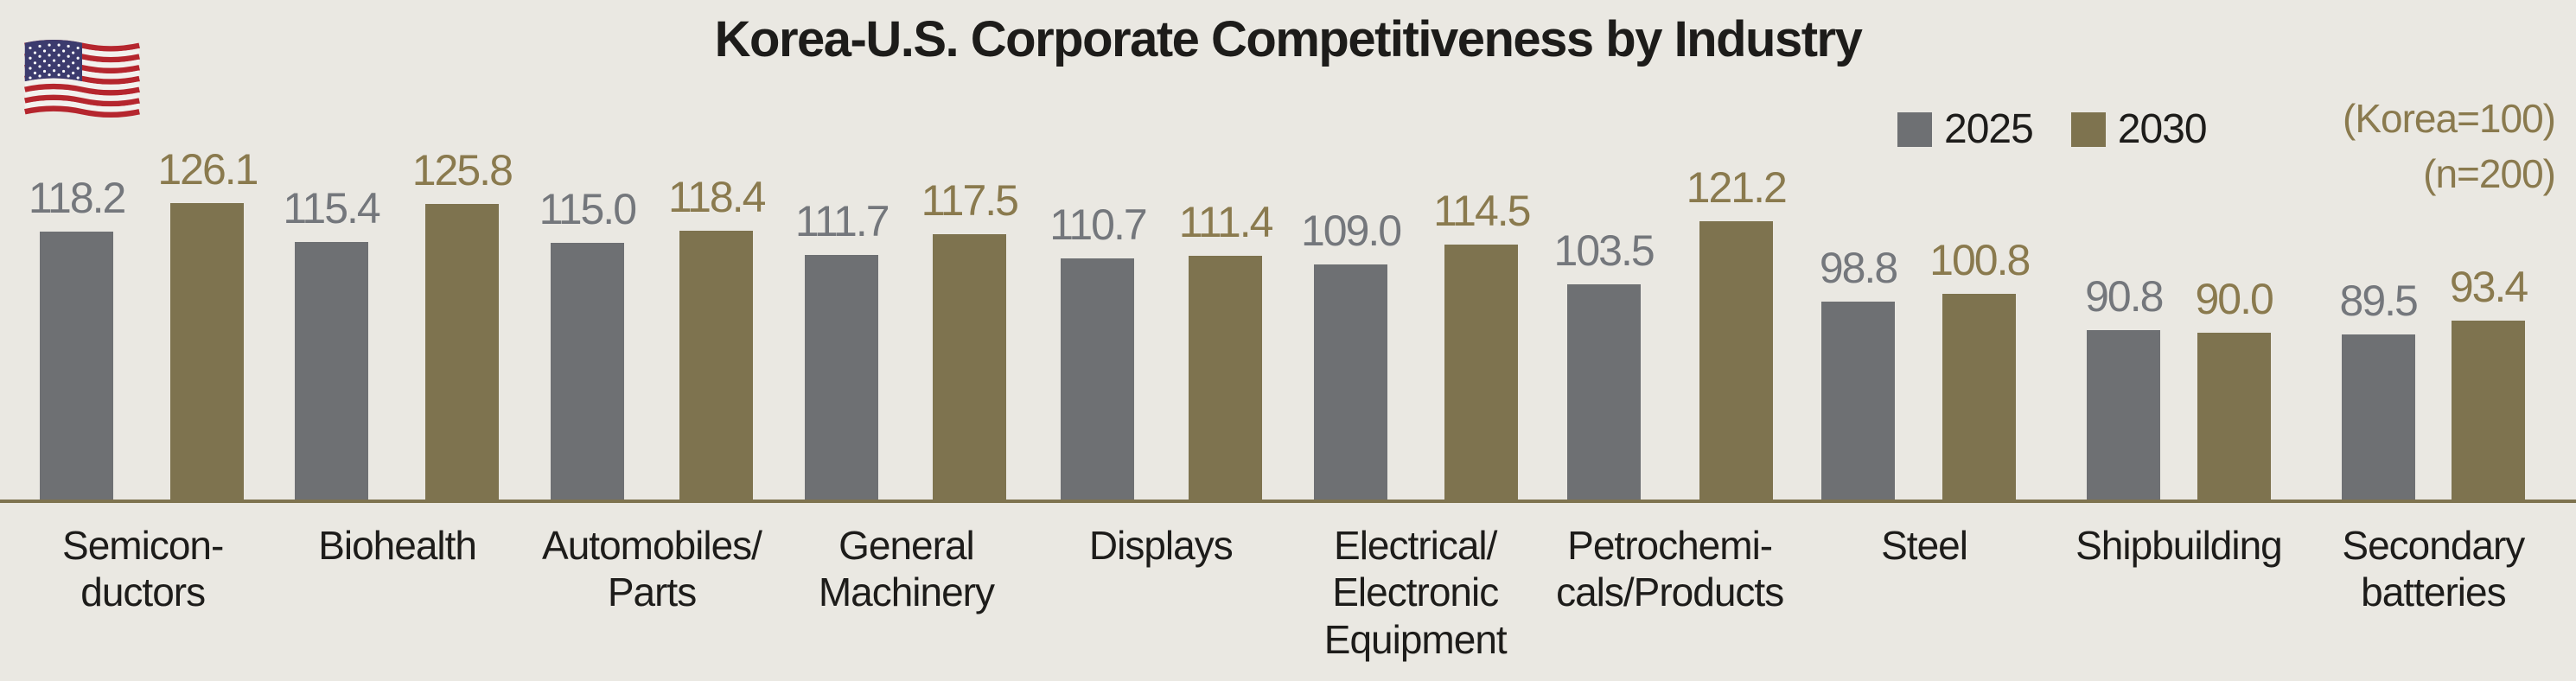 This screenshot has width=2576, height=681. Describe the element at coordinates (1415, 592) in the screenshot. I see `category-label: Electrical/ Electronic Equipment` at that location.